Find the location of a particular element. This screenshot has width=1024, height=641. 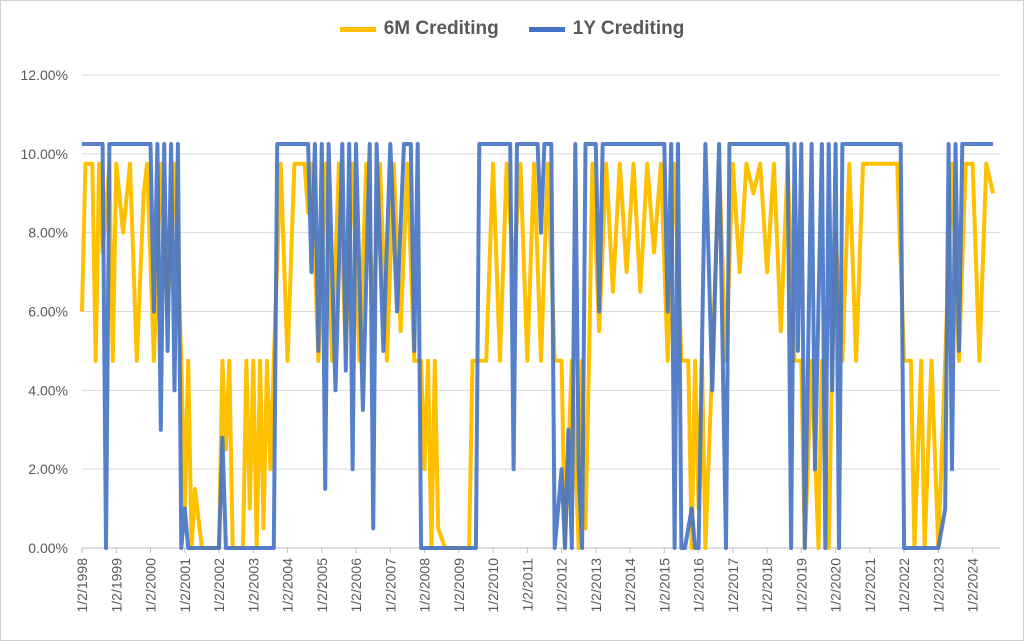

x-tick-label: 1/2/2006 is located at coordinates (356, 585).